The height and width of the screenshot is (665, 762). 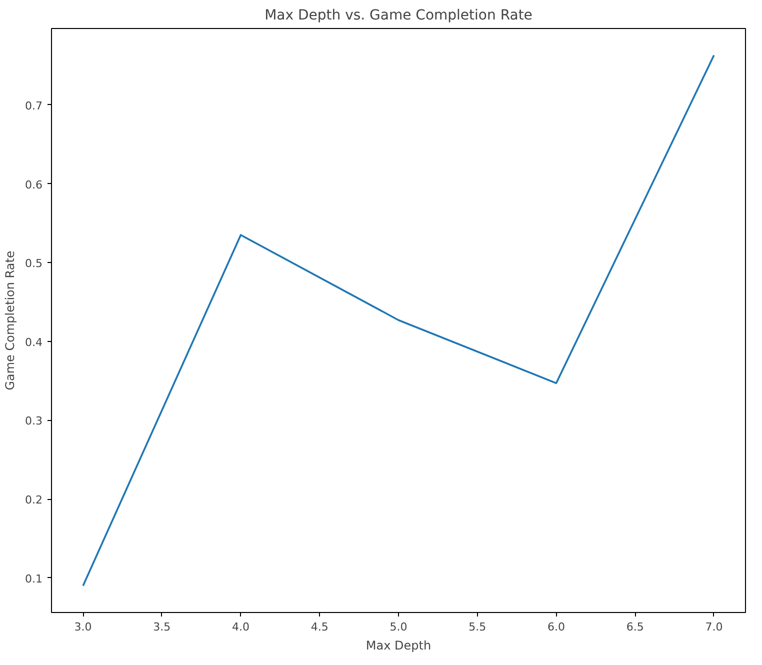 I want to click on x-tick-label: 5.0, so click(x=399, y=627).